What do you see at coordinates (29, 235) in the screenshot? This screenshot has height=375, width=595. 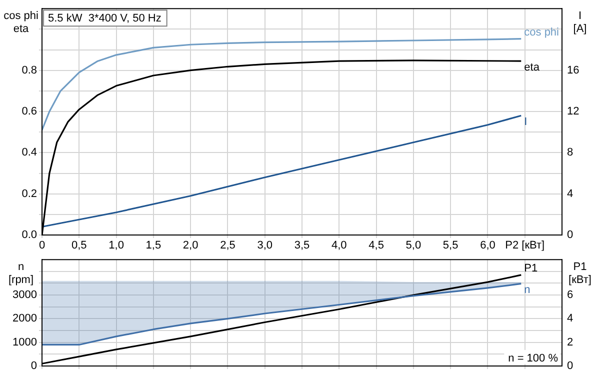 I see `y-tick-label: 0.0` at bounding box center [29, 235].